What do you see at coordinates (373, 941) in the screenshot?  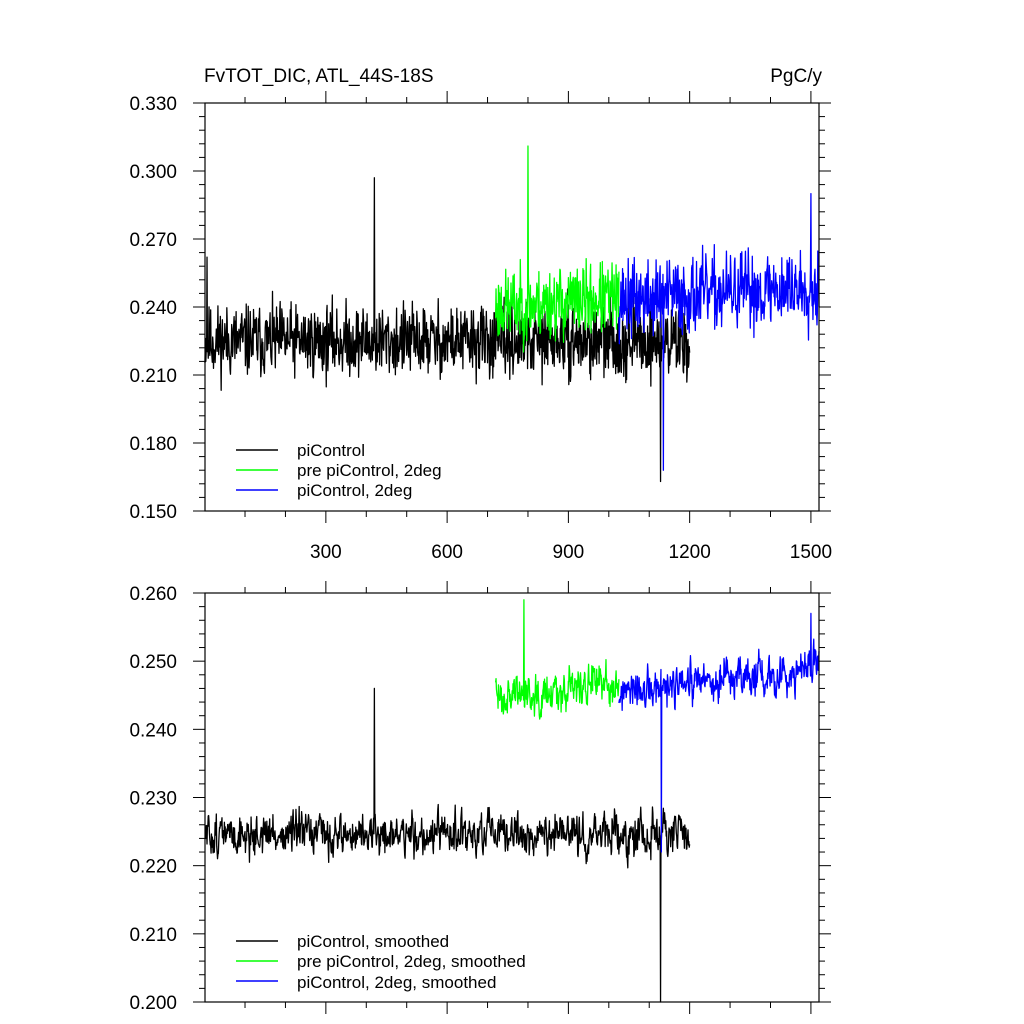 I see `bottom-legend-label-picontrol-smoothed: piControl, smoothed` at bounding box center [373, 941].